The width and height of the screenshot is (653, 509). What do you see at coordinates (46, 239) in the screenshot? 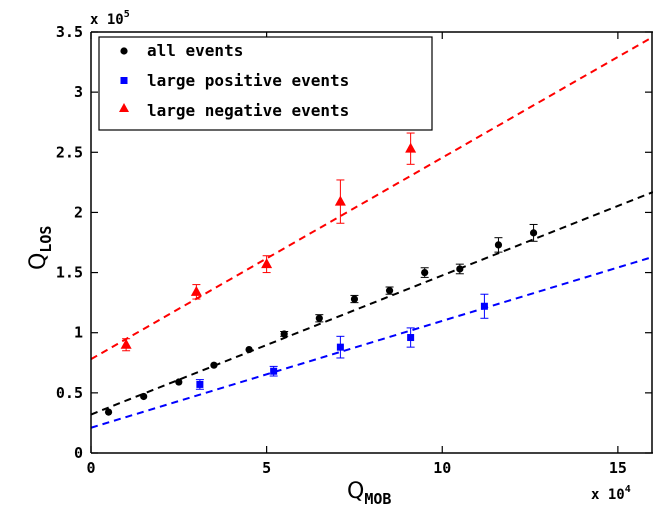
I see `y-axis-label-sub: LOS` at bounding box center [46, 239].